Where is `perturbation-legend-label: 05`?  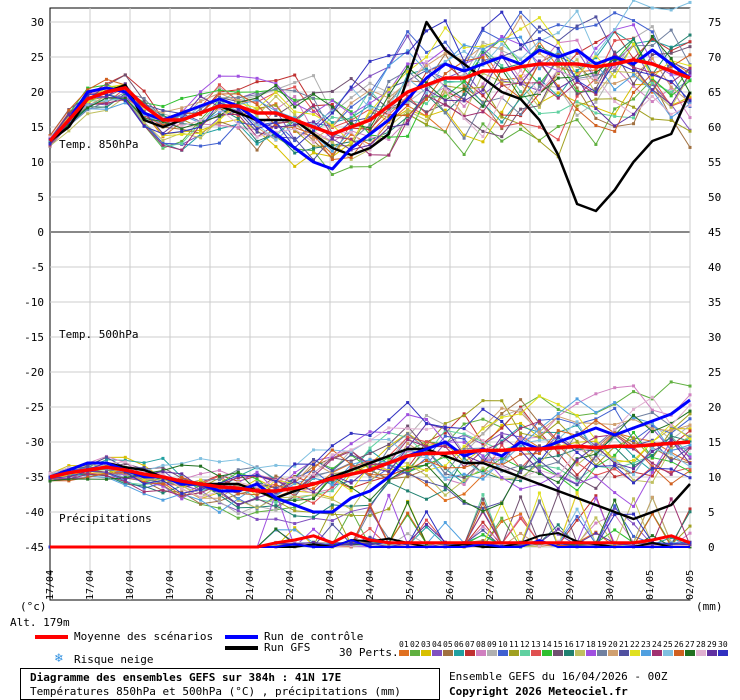
perturbation-legend-label: 05 is located at coordinates (448, 644).